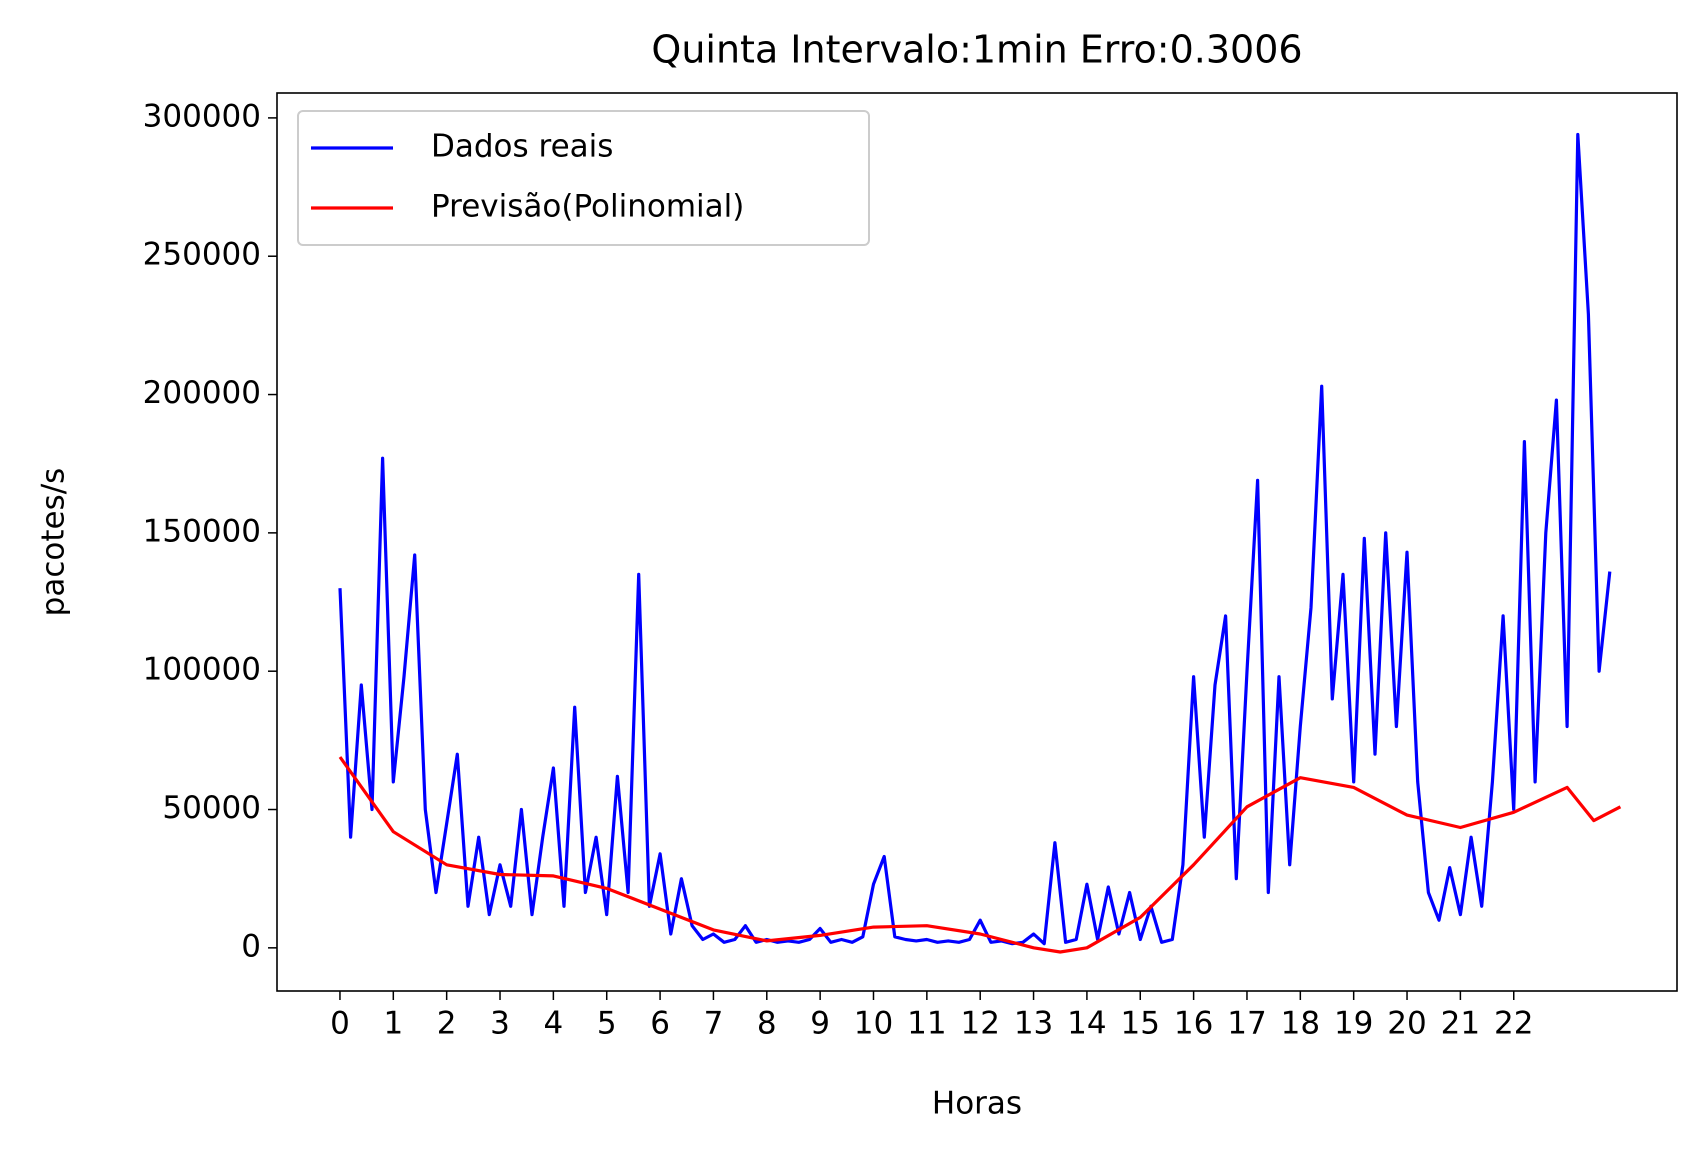 The height and width of the screenshot is (1154, 1699). What do you see at coordinates (1353, 1024) in the screenshot?
I see `x-tick-label: 19` at bounding box center [1353, 1024].